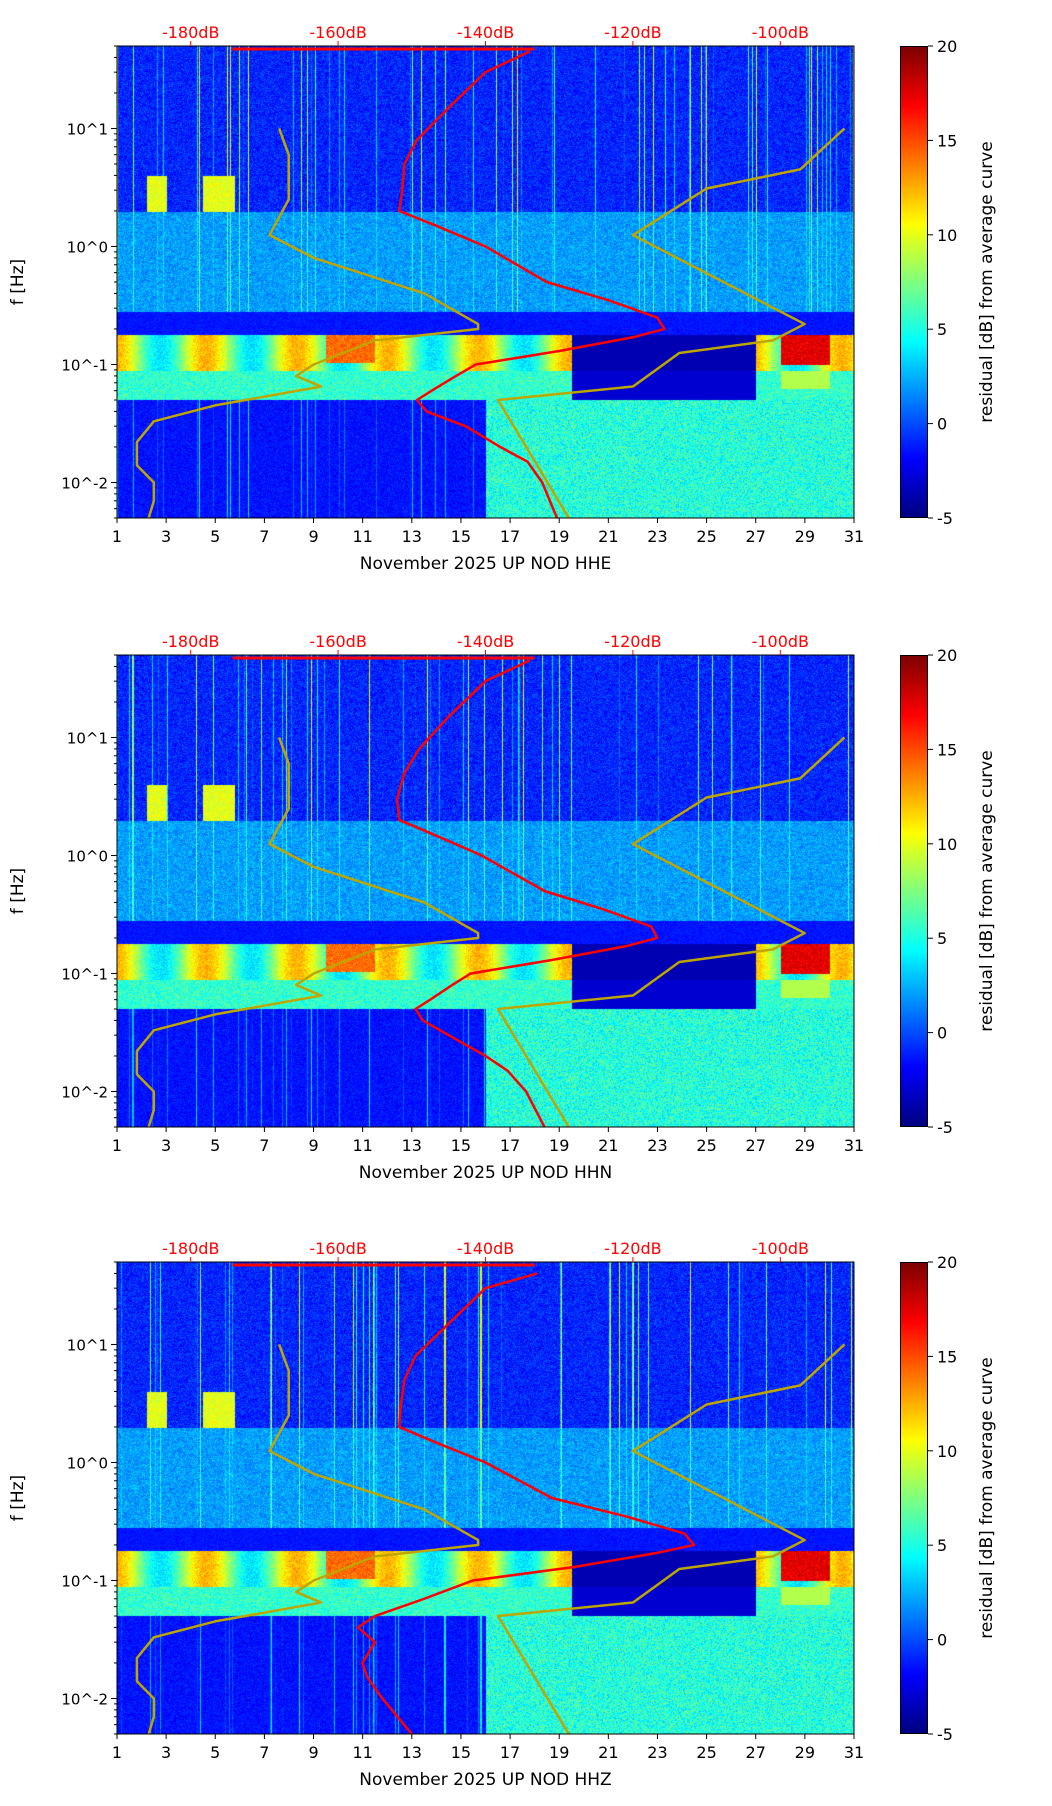 Image resolution: width=1052 pixels, height=1806 pixels. I want to click on colorbar, so click(914, 891).